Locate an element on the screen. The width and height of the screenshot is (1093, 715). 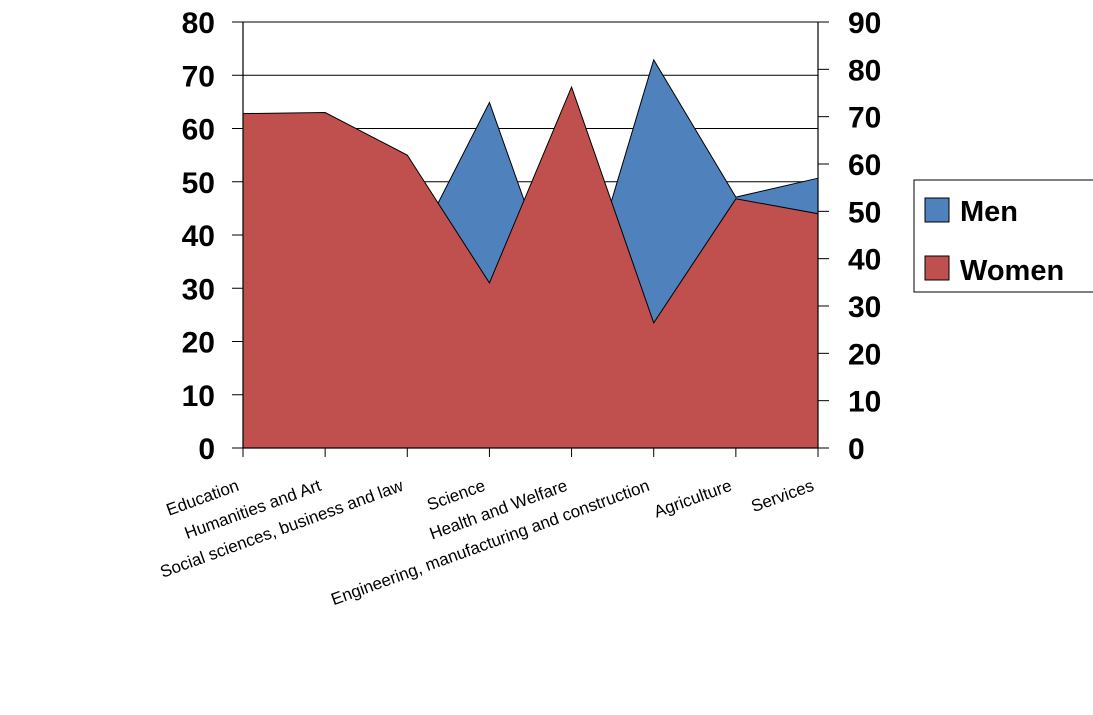
x-tick-label: Agriculture is located at coordinates (692, 499).